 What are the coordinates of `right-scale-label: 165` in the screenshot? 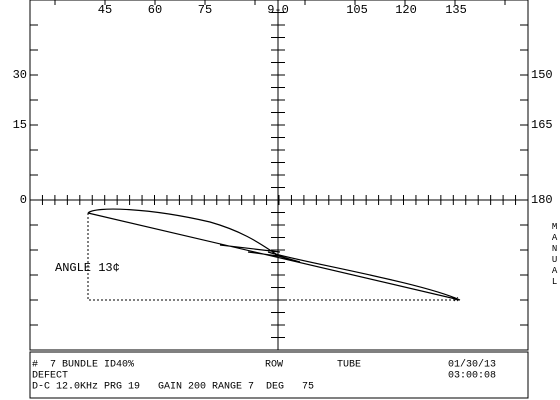 It's located at (542, 125).